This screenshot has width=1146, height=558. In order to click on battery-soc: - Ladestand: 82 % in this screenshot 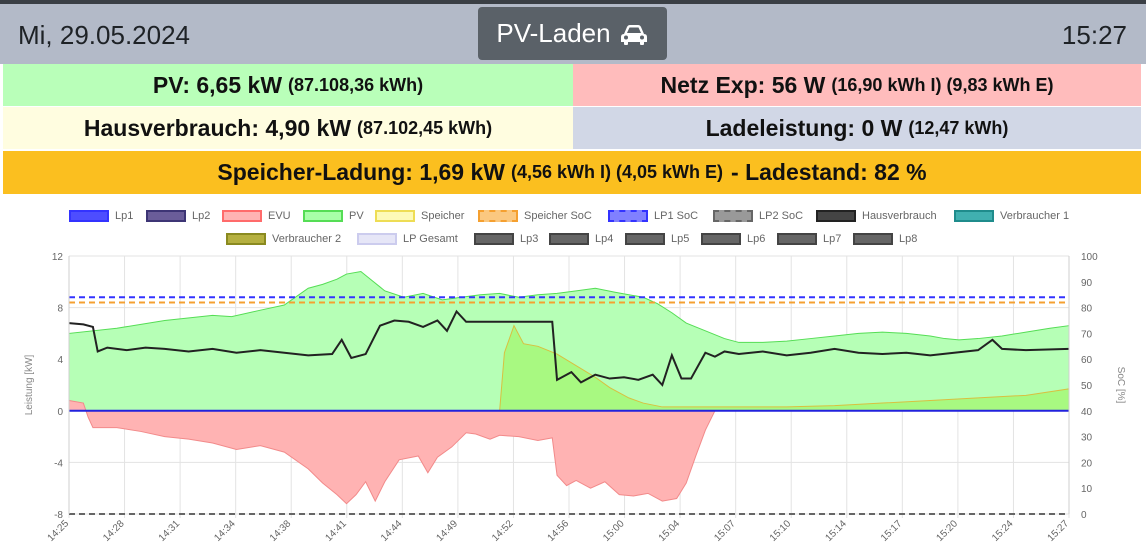, I will do `click(829, 172)`.